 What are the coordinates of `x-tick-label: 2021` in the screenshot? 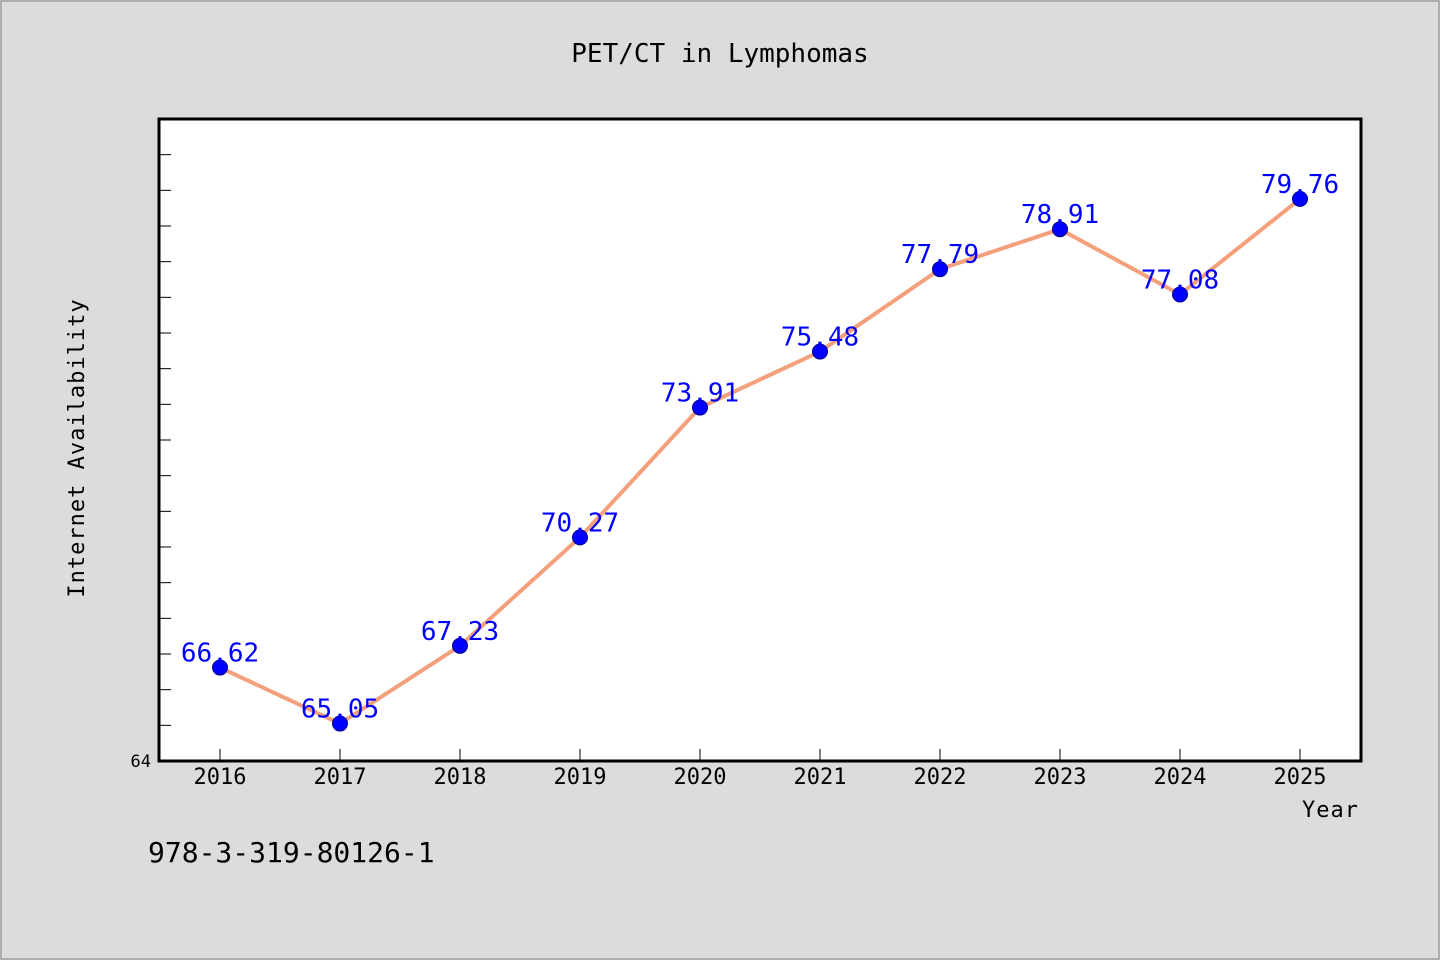 It's located at (820, 777).